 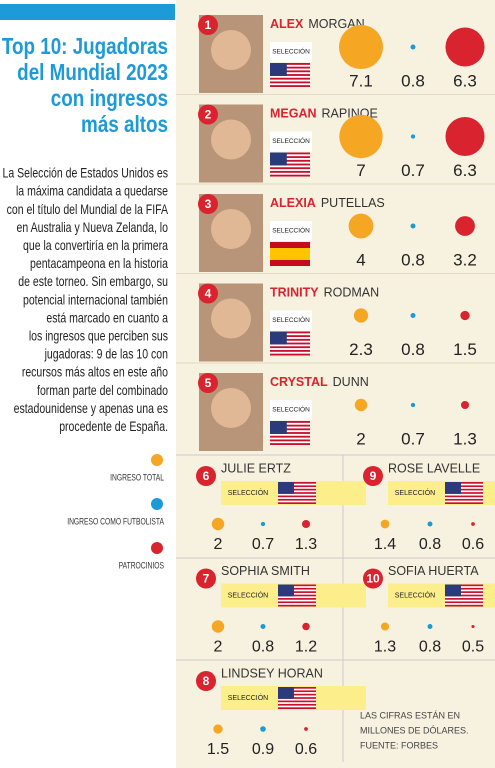 I want to click on body-text: forman parte del combinado, so click(x=102, y=391).